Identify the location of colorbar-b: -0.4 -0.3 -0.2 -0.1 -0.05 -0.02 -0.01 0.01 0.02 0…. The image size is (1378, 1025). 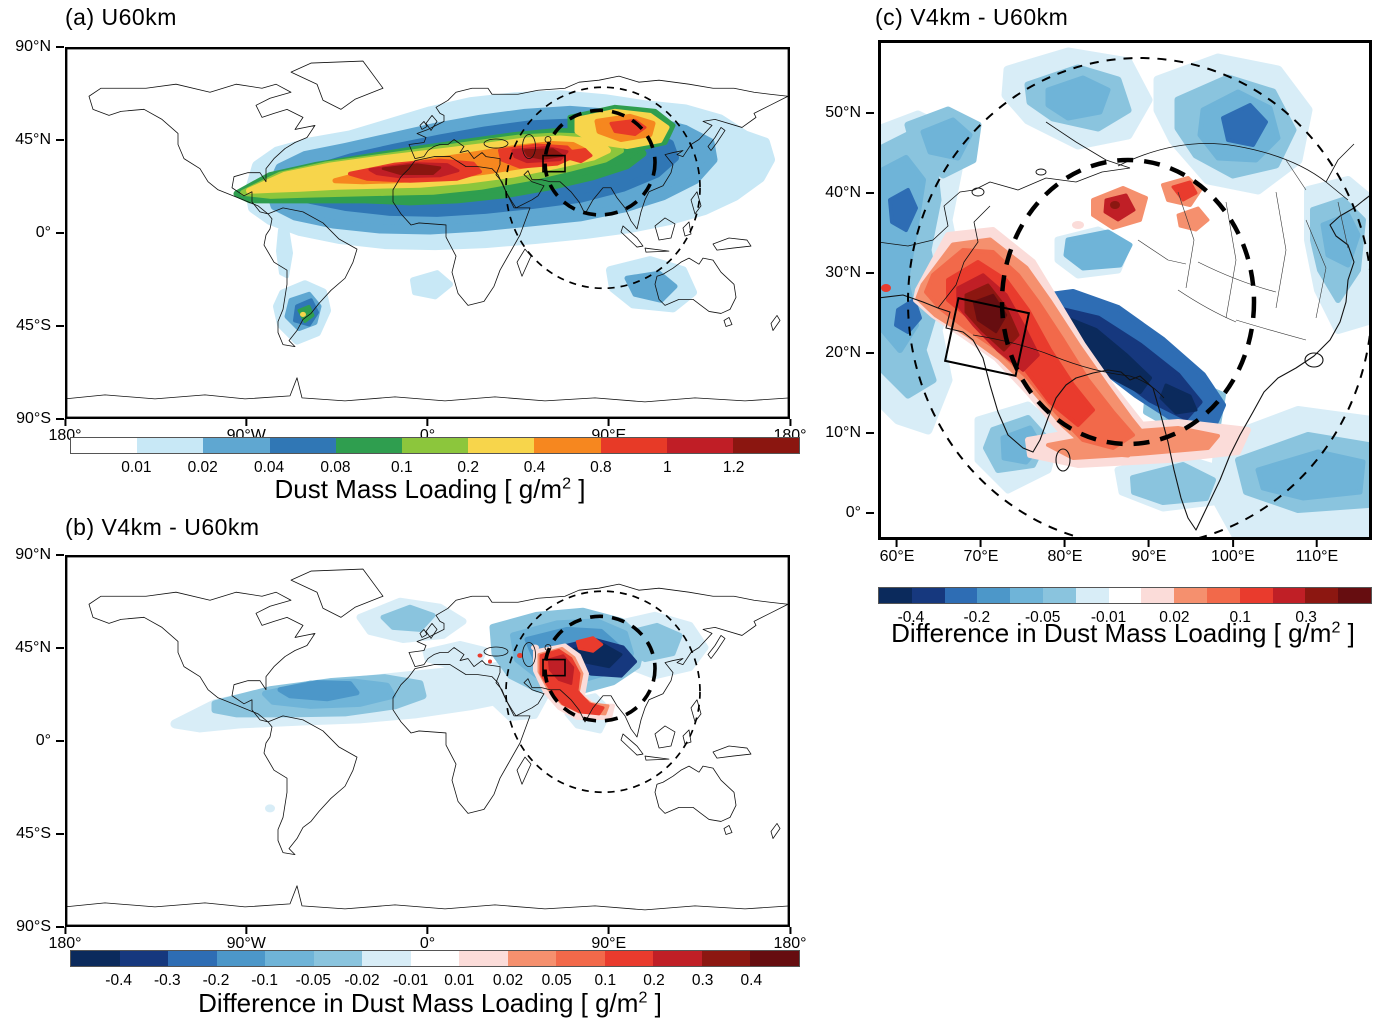
(435, 971).